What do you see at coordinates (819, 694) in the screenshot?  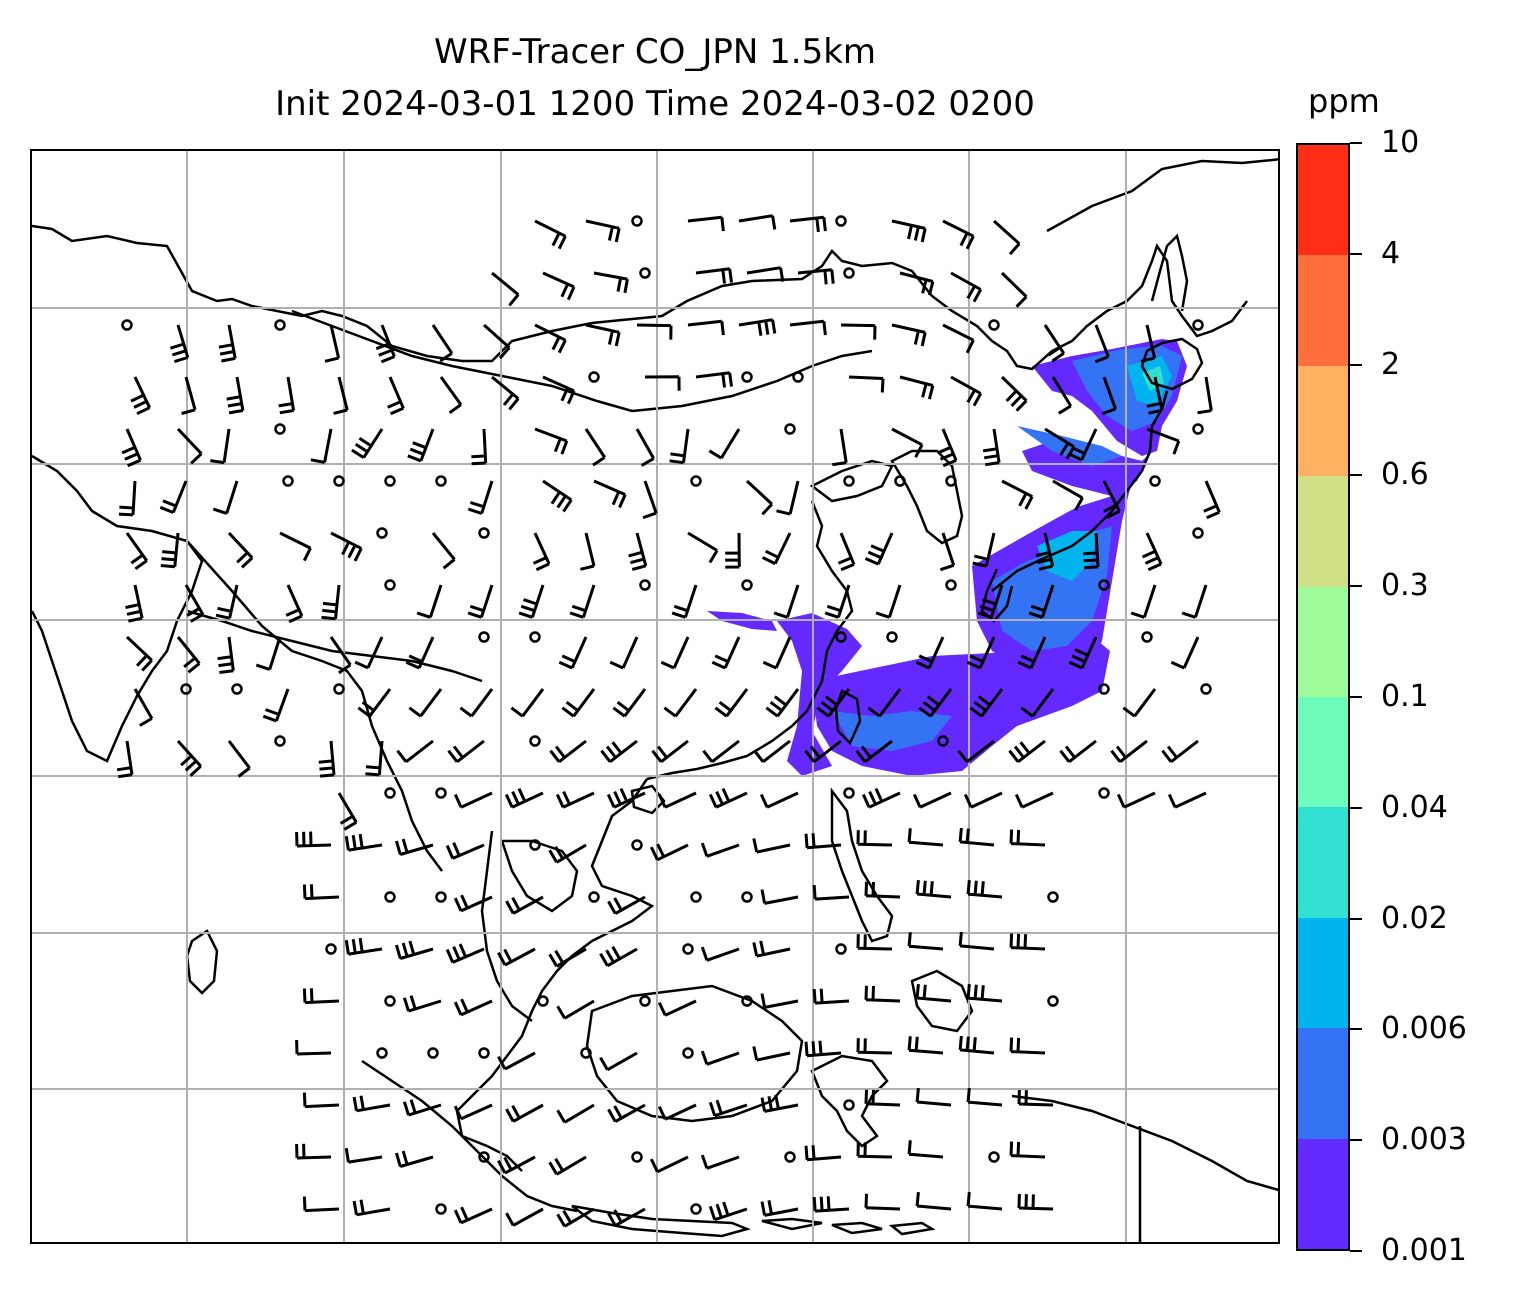 I see `plume-south-china-coast` at bounding box center [819, 694].